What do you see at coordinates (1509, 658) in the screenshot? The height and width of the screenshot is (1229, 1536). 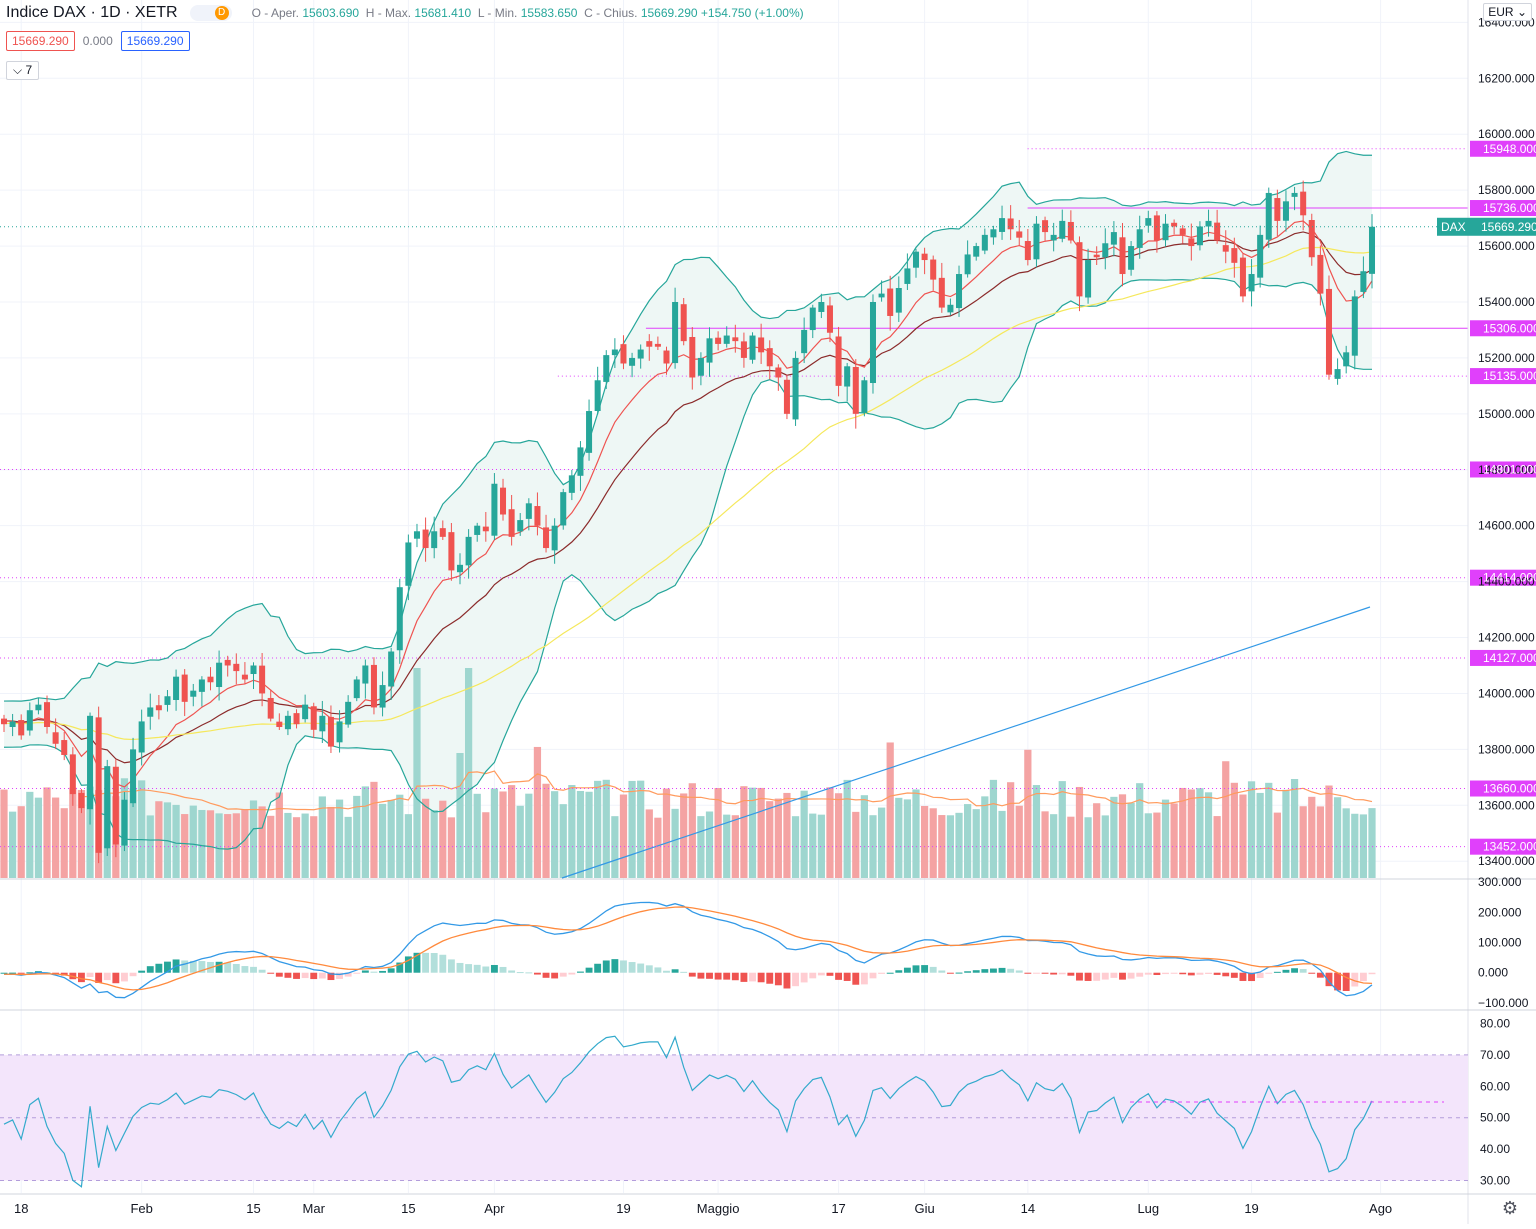 I see `level-label: 14127.000` at bounding box center [1509, 658].